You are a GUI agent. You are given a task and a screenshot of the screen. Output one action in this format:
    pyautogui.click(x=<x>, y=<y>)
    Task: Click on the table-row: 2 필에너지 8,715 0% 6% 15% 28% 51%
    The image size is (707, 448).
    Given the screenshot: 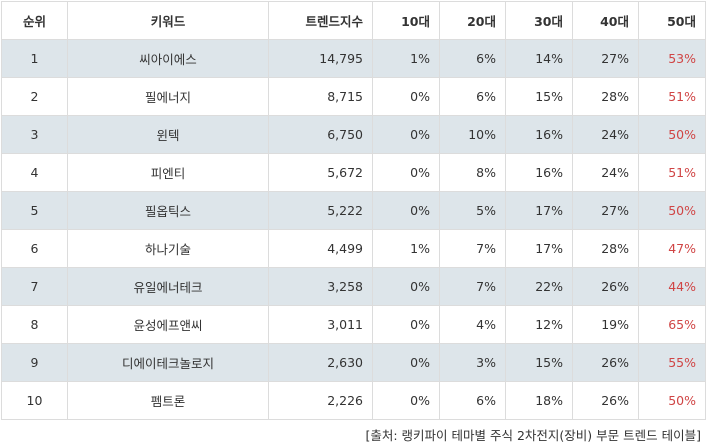 What is the action you would take?
    pyautogui.click(x=353, y=96)
    